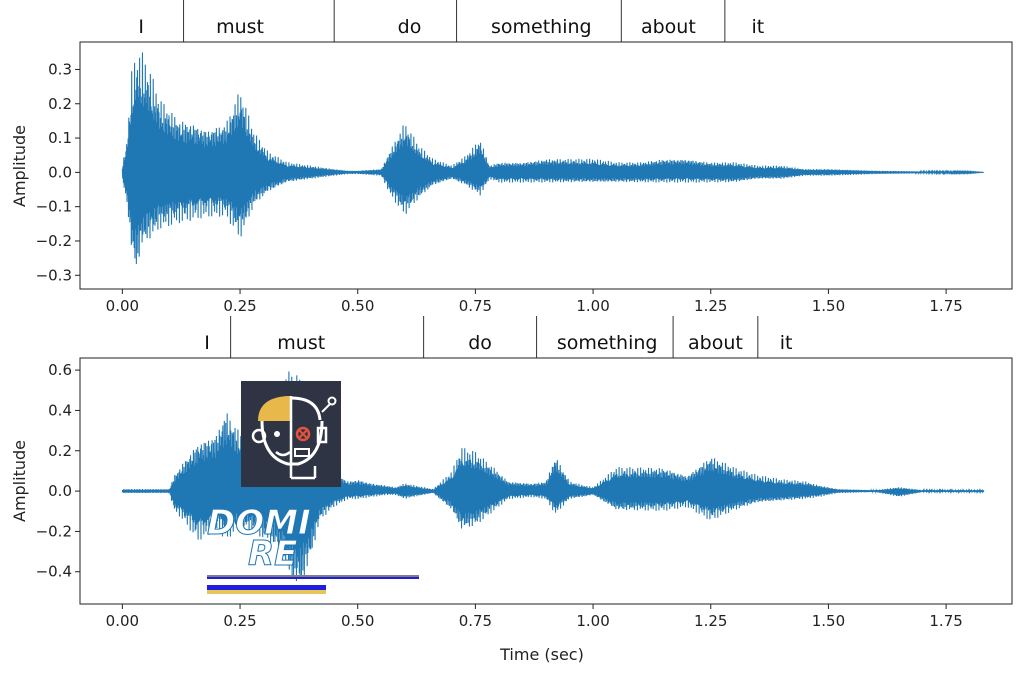 This screenshot has height=673, width=1024. Describe the element at coordinates (60, 138) in the screenshot. I see `y-tick-label: 0.1` at that location.